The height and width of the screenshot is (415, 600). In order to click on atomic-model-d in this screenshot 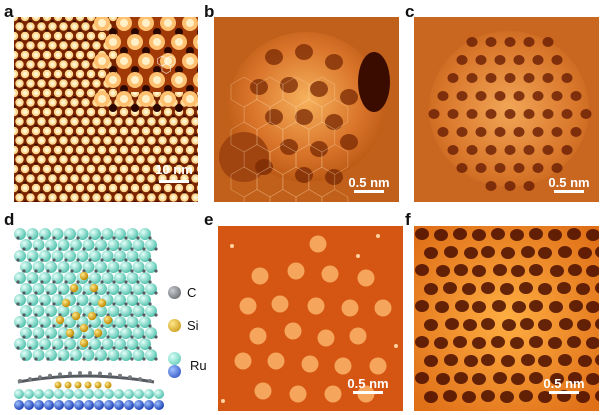, I will do `click(89, 320)`.